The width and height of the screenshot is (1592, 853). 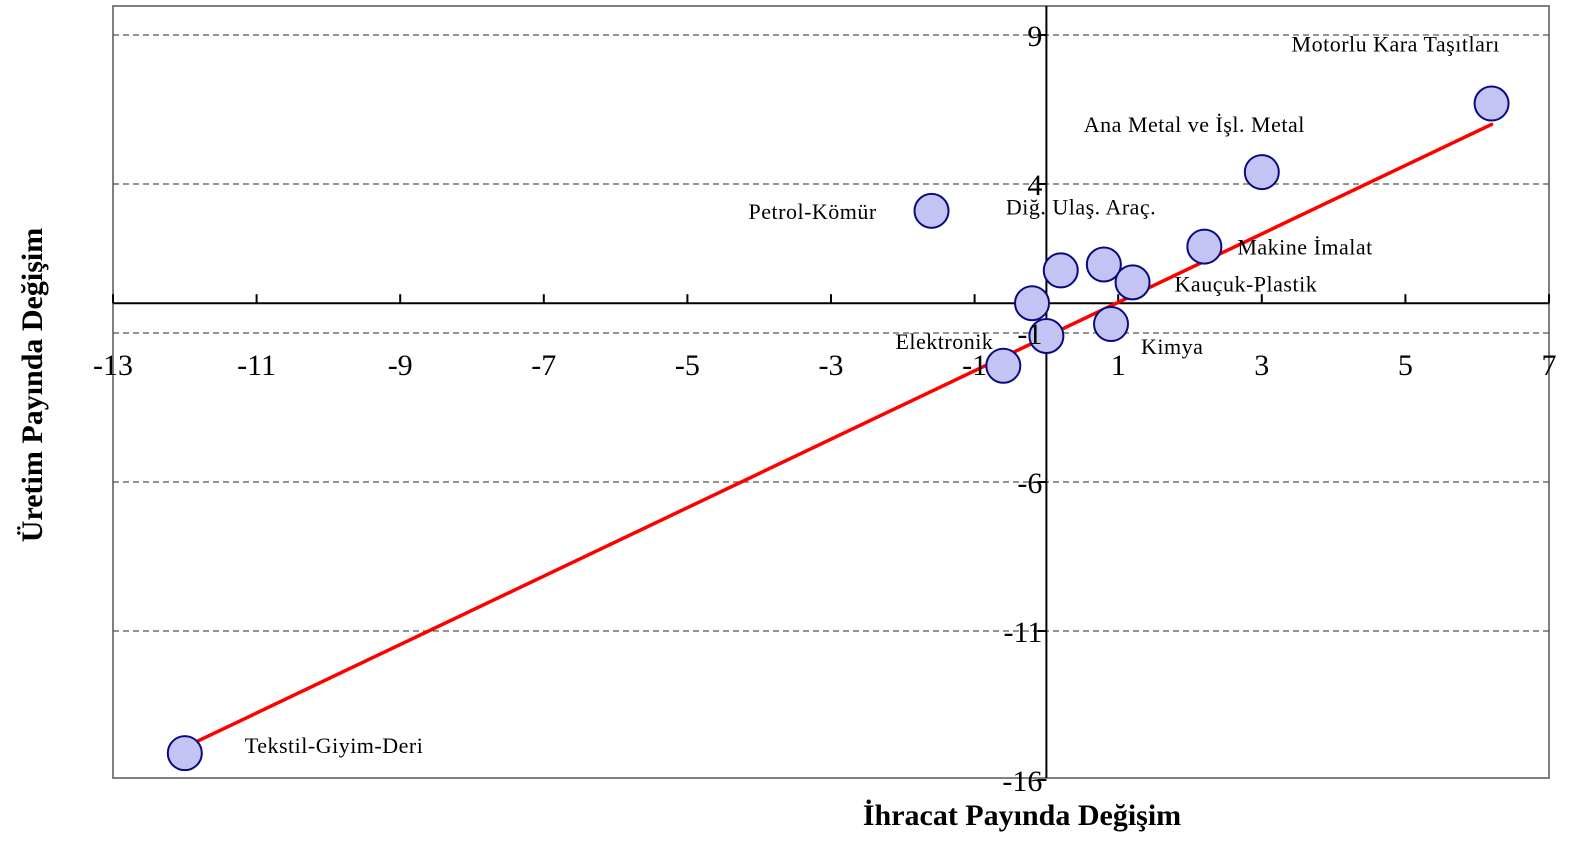 What do you see at coordinates (1172, 346) in the screenshot?
I see `point-label: Kimya` at bounding box center [1172, 346].